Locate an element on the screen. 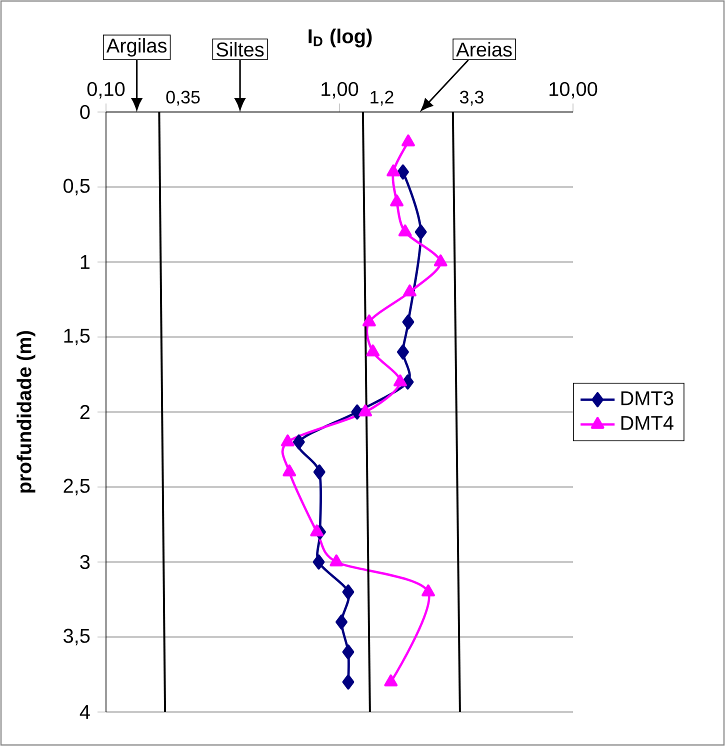 This screenshot has width=725, height=746. y-tick-label: 2,5 is located at coordinates (77, 487).